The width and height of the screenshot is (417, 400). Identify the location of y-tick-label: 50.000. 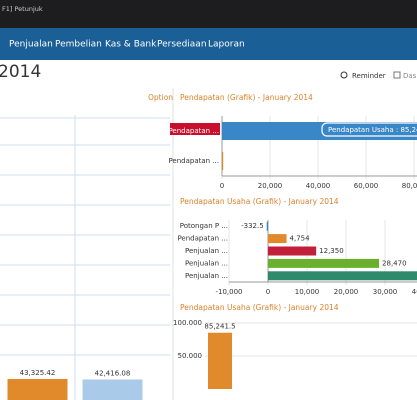
(190, 356).